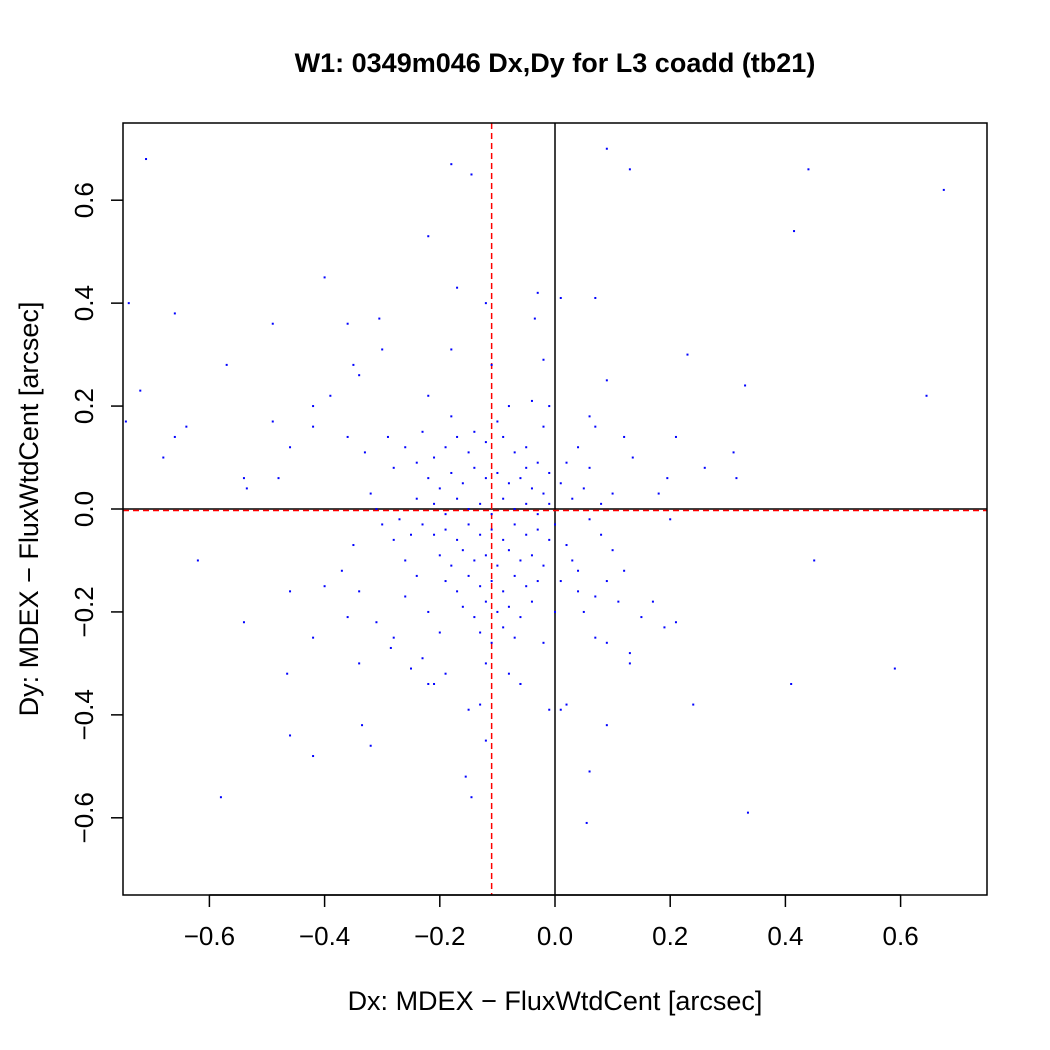  What do you see at coordinates (555, 63) in the screenshot?
I see `chart-title: W1: 0349m046 Dx,Dy for L3 coadd (tb21)` at bounding box center [555, 63].